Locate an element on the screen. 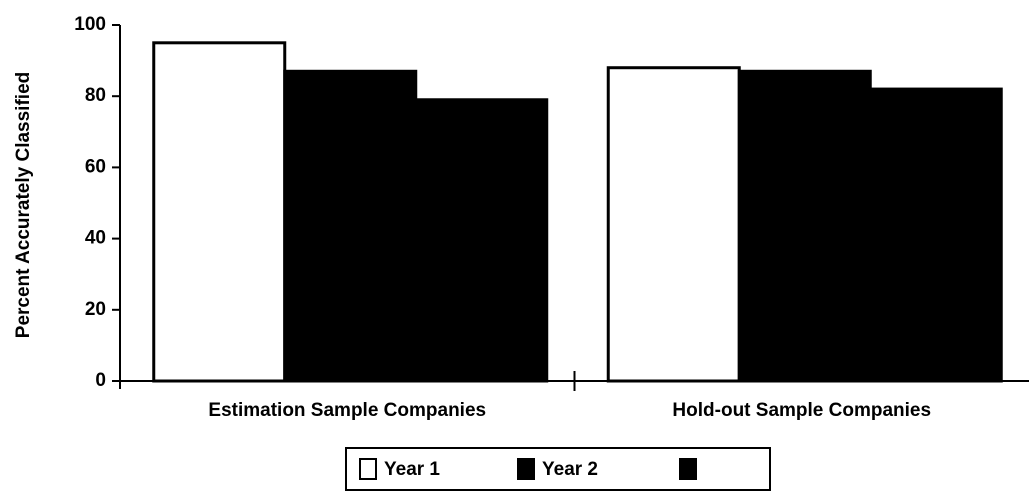 The height and width of the screenshot is (492, 1029). x-tick-label: Estimation Sample Companies is located at coordinates (347, 410).